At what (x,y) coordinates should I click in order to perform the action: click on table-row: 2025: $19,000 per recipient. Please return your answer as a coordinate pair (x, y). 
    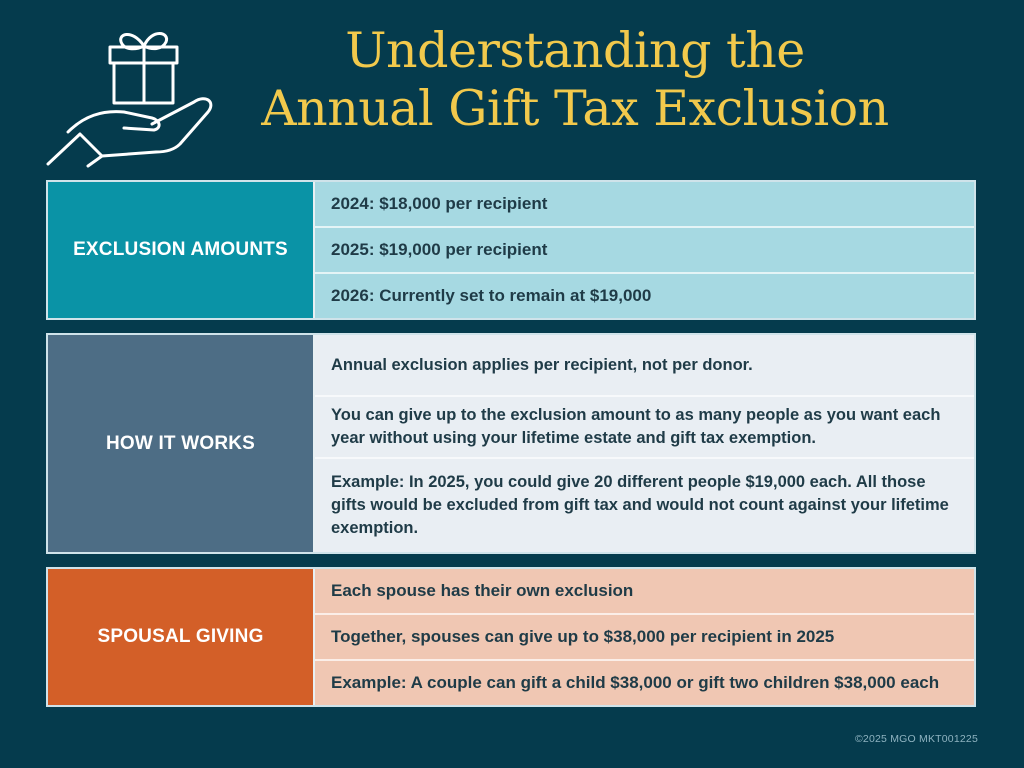
    Looking at the image, I should click on (644, 249).